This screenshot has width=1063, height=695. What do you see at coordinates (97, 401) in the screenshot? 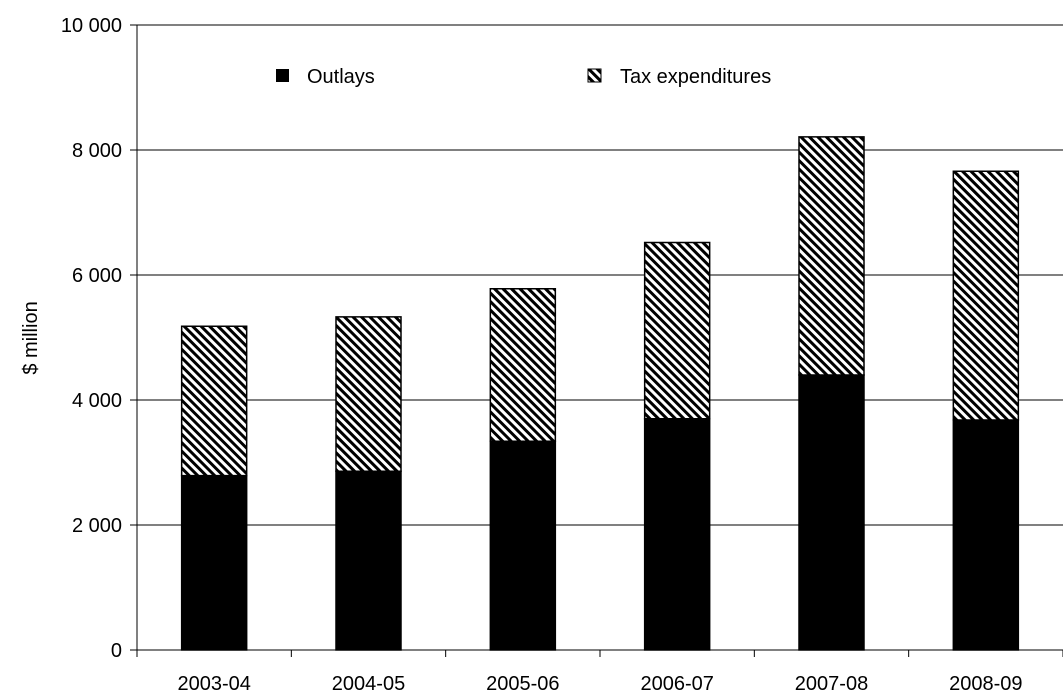
I see `y-tick-label: 4 000` at bounding box center [97, 401].